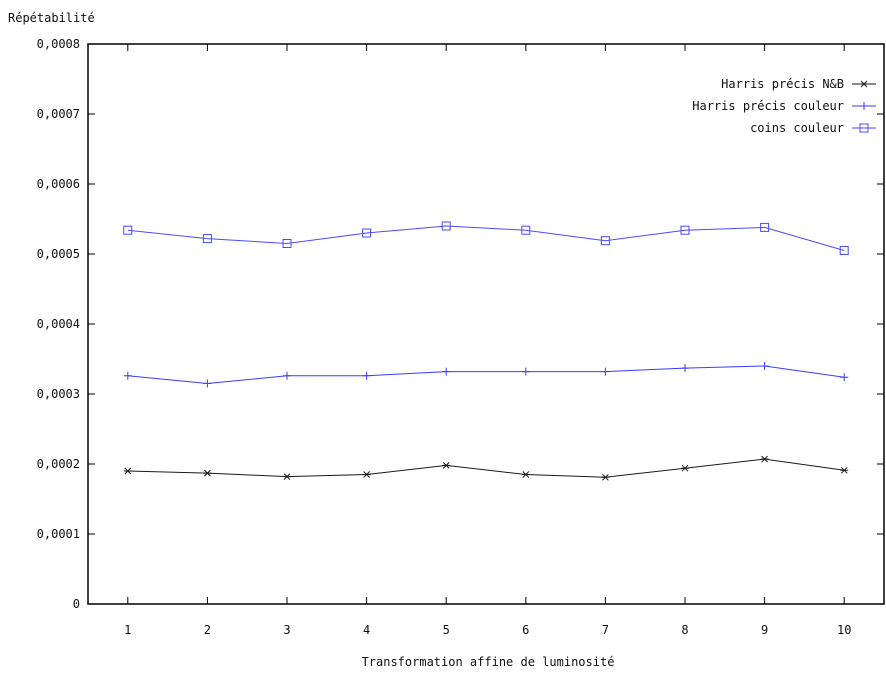 The height and width of the screenshot is (673, 886). I want to click on x-tick-label: 4, so click(366, 630).